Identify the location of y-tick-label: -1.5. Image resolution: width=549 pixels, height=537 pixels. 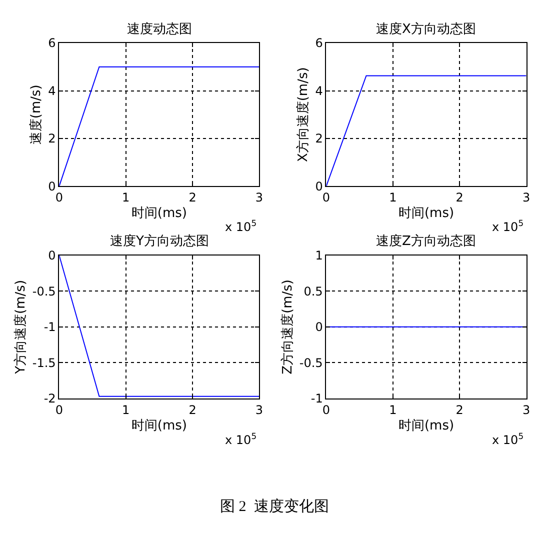
(44, 363).